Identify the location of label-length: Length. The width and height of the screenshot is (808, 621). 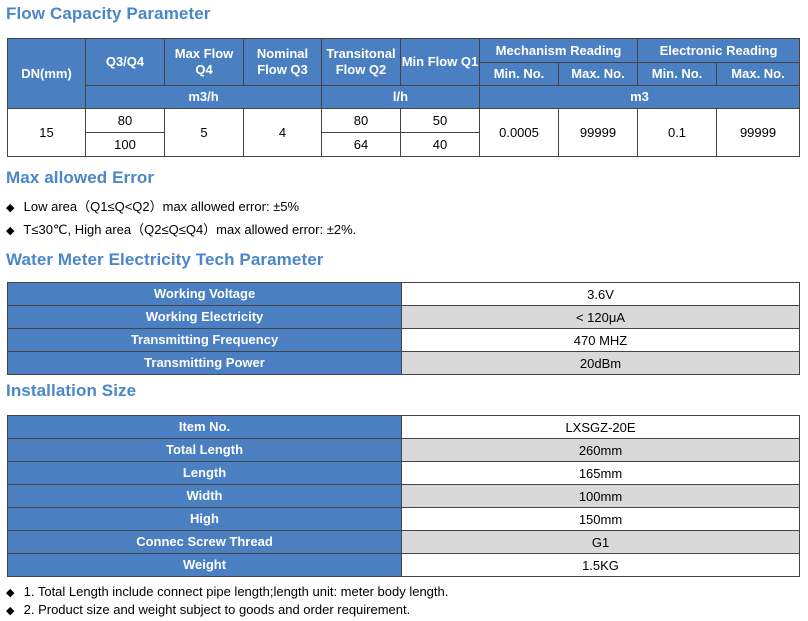
(204, 473).